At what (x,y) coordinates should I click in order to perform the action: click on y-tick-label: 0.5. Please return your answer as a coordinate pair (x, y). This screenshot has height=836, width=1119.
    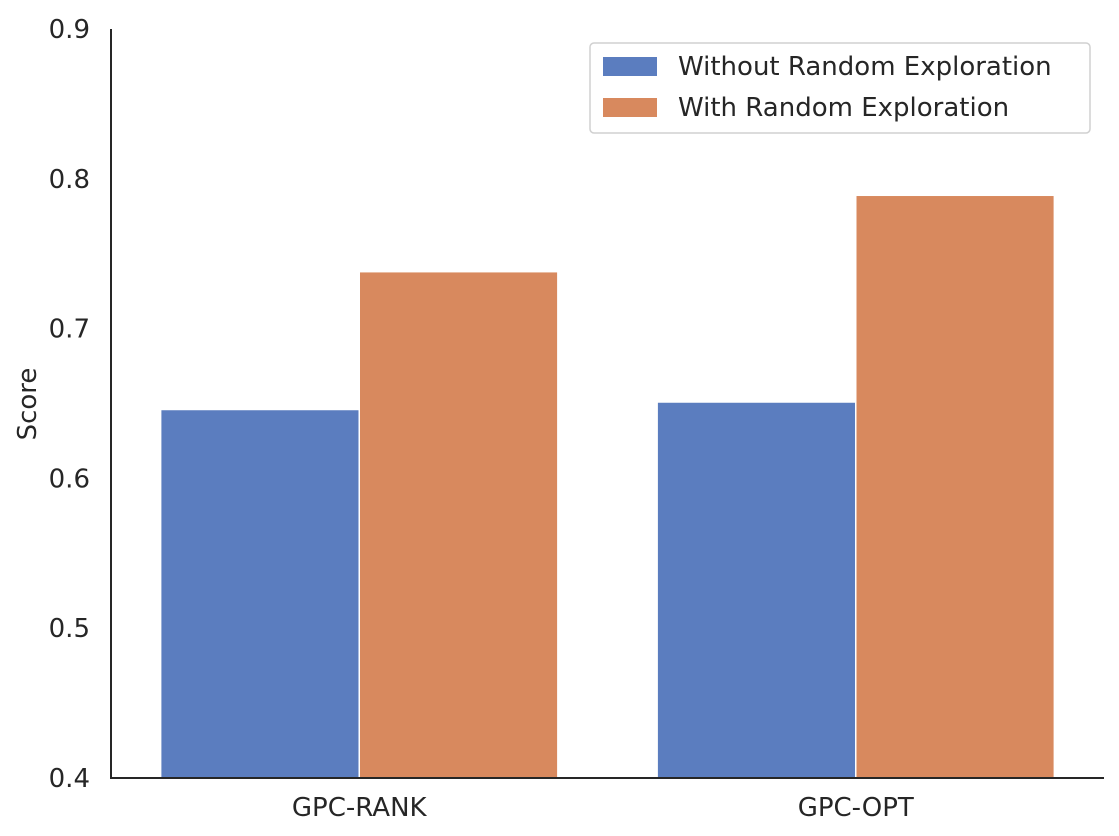
    Looking at the image, I should click on (69, 629).